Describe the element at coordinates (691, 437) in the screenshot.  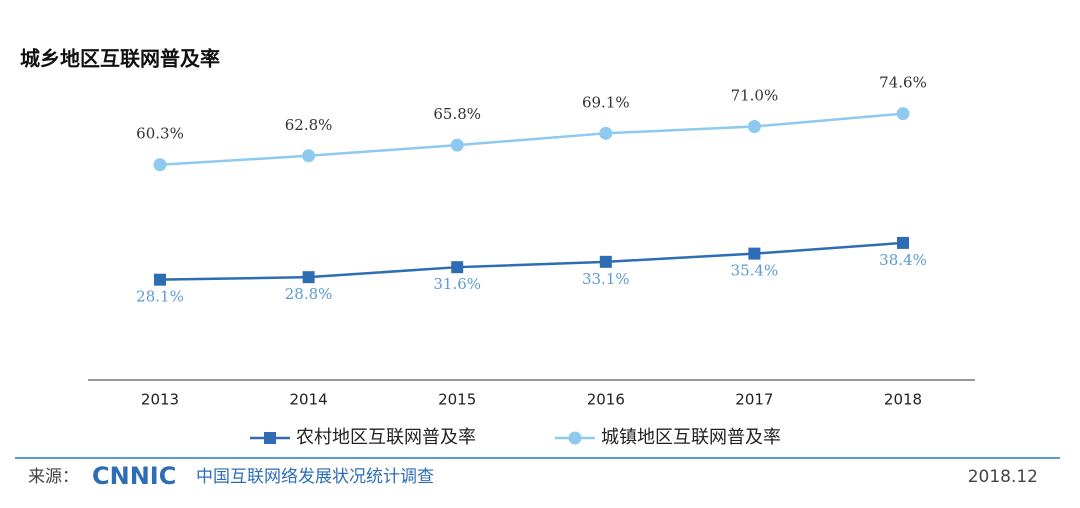
I see `legend-label: 城镇地区互联网普及率` at that location.